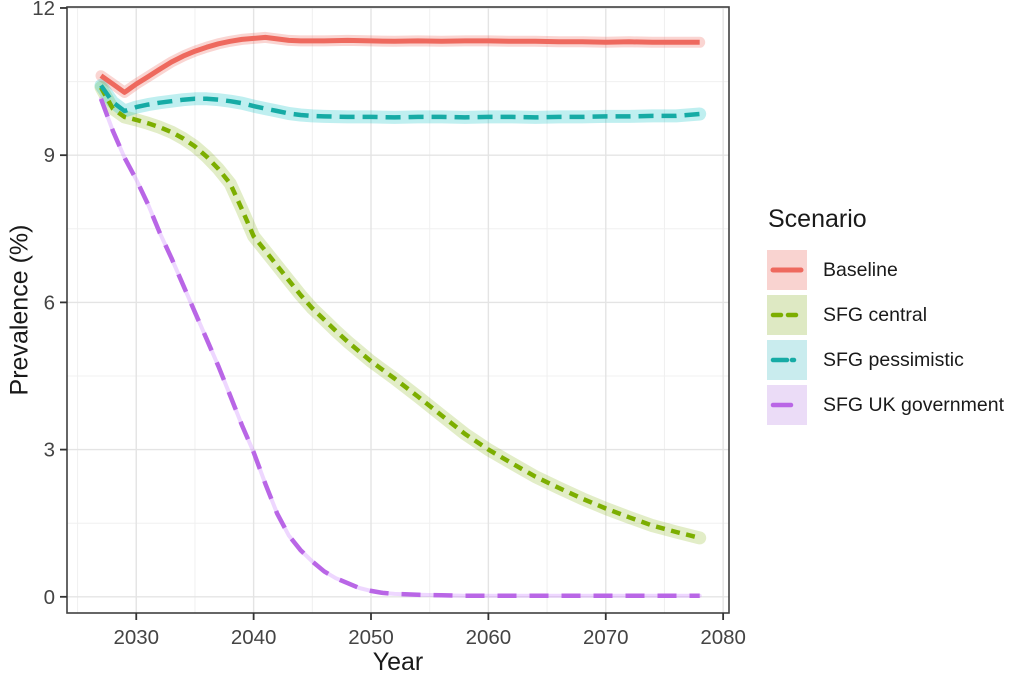 The image size is (1024, 682). I want to click on legend-item-baseline: Baseline, so click(885, 270).